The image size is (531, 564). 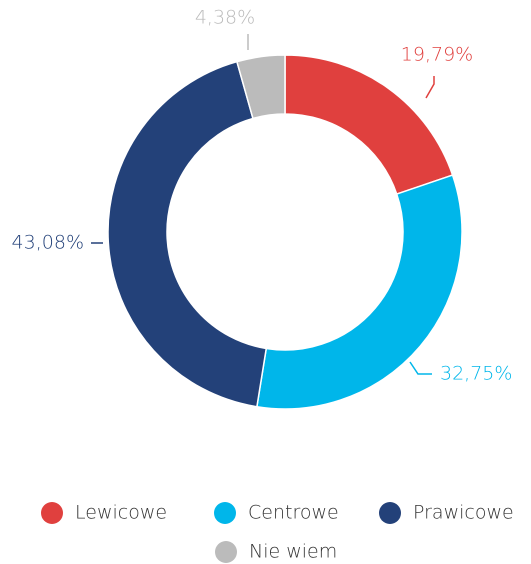 I want to click on legend-label: Lewicowe, so click(x=121, y=513).